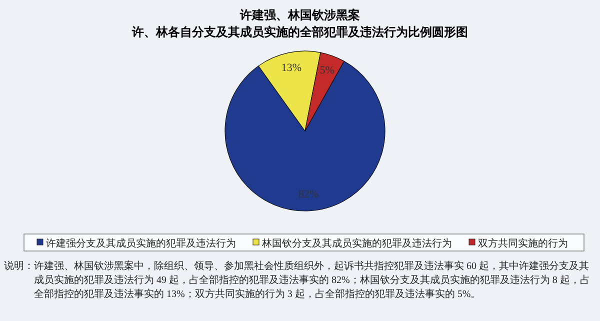 This screenshot has height=321, width=600. What do you see at coordinates (299, 32) in the screenshot?
I see `chart-subtitle: 许、林各自分支及其成员实施的全部犯罪及违法行为比例圆形图` at bounding box center [299, 32].